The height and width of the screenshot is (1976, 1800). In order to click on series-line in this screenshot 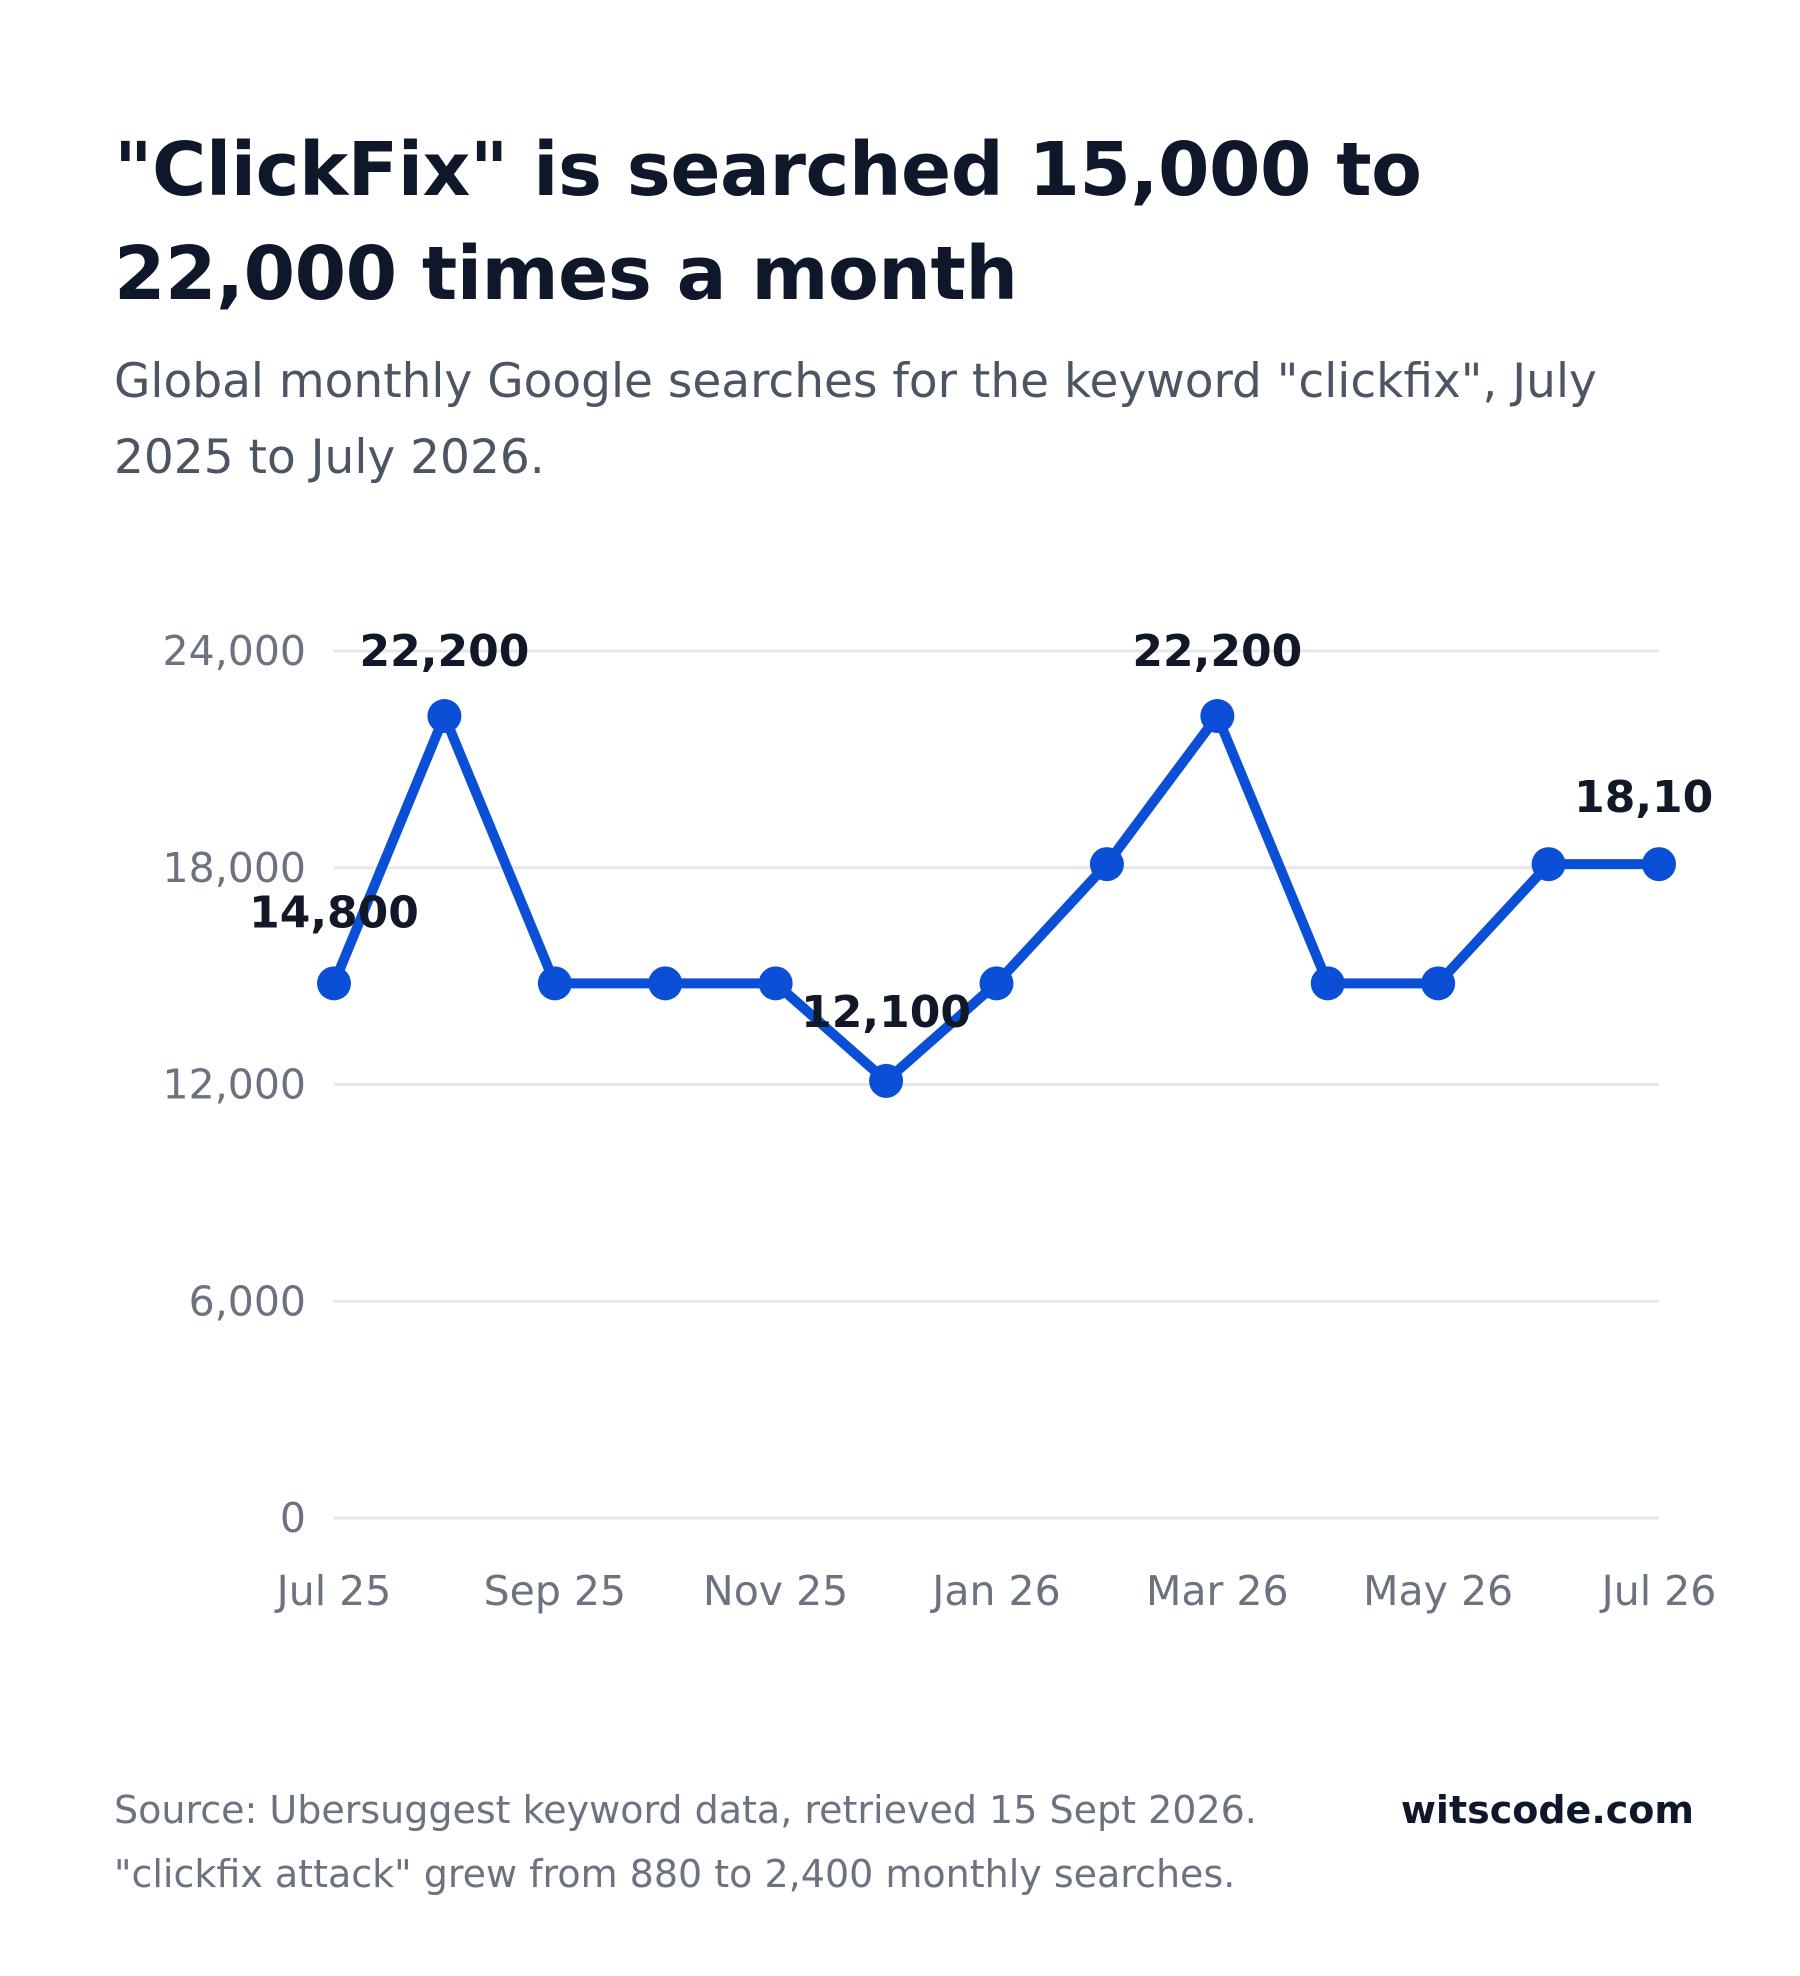, I will do `click(996, 898)`.